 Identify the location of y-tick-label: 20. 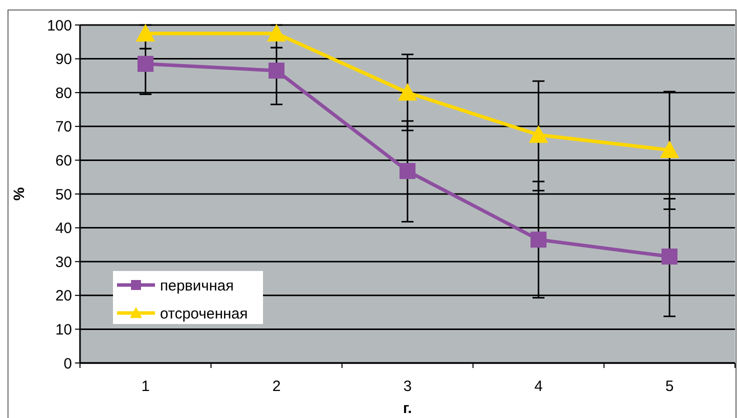
(63, 296).